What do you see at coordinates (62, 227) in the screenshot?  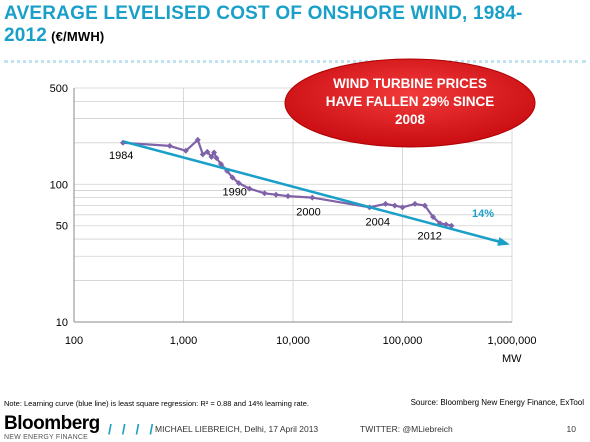 I see `y-tick-label: 50` at bounding box center [62, 227].